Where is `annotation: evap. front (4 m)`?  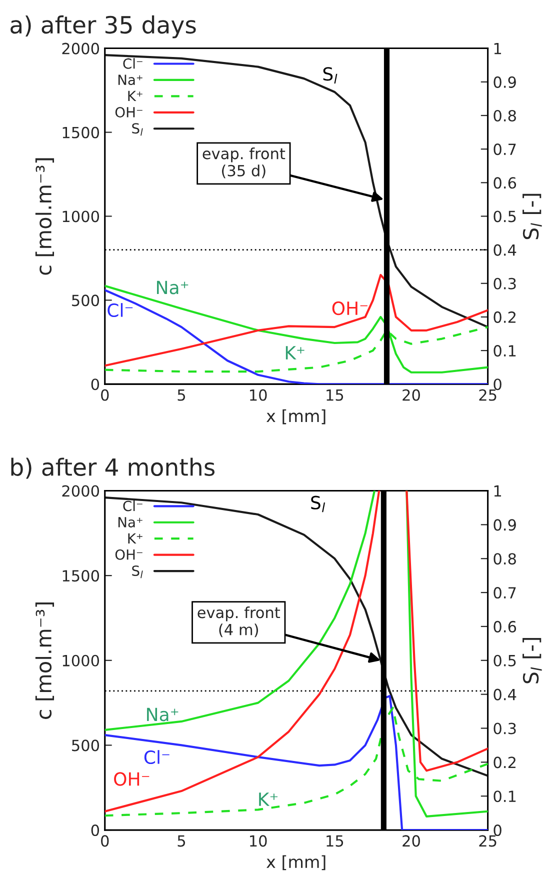 annotation: evap. front (4 m) is located at coordinates (239, 622).